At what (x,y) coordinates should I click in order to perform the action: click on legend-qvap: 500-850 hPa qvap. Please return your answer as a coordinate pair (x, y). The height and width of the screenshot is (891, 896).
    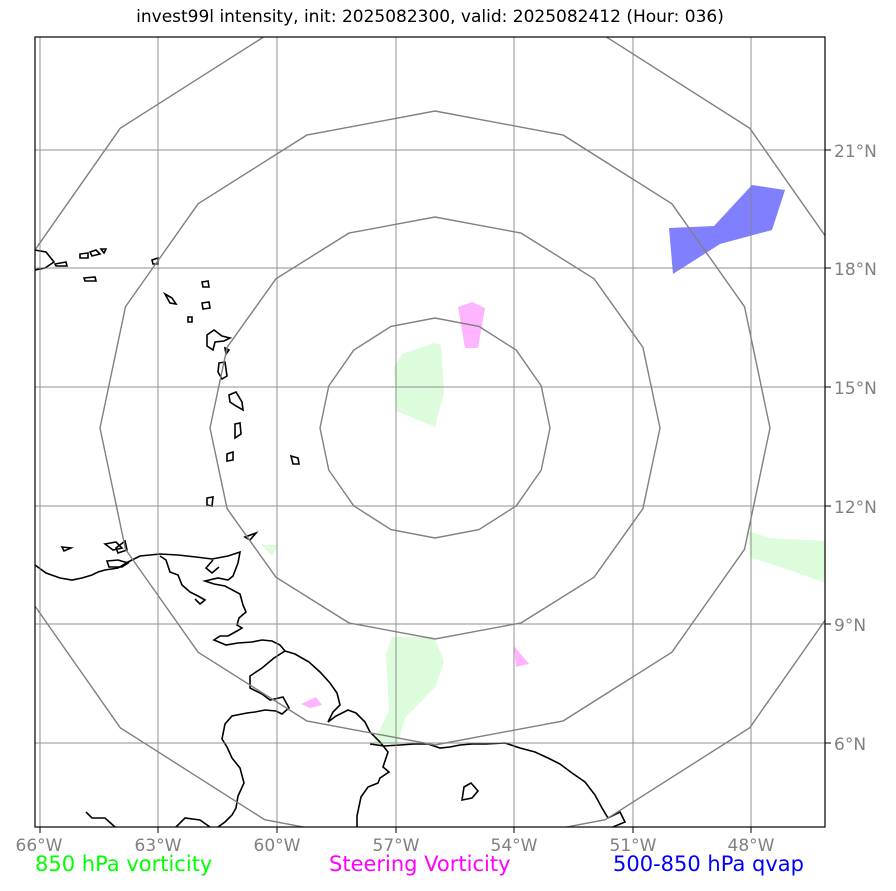
    Looking at the image, I should click on (708, 864).